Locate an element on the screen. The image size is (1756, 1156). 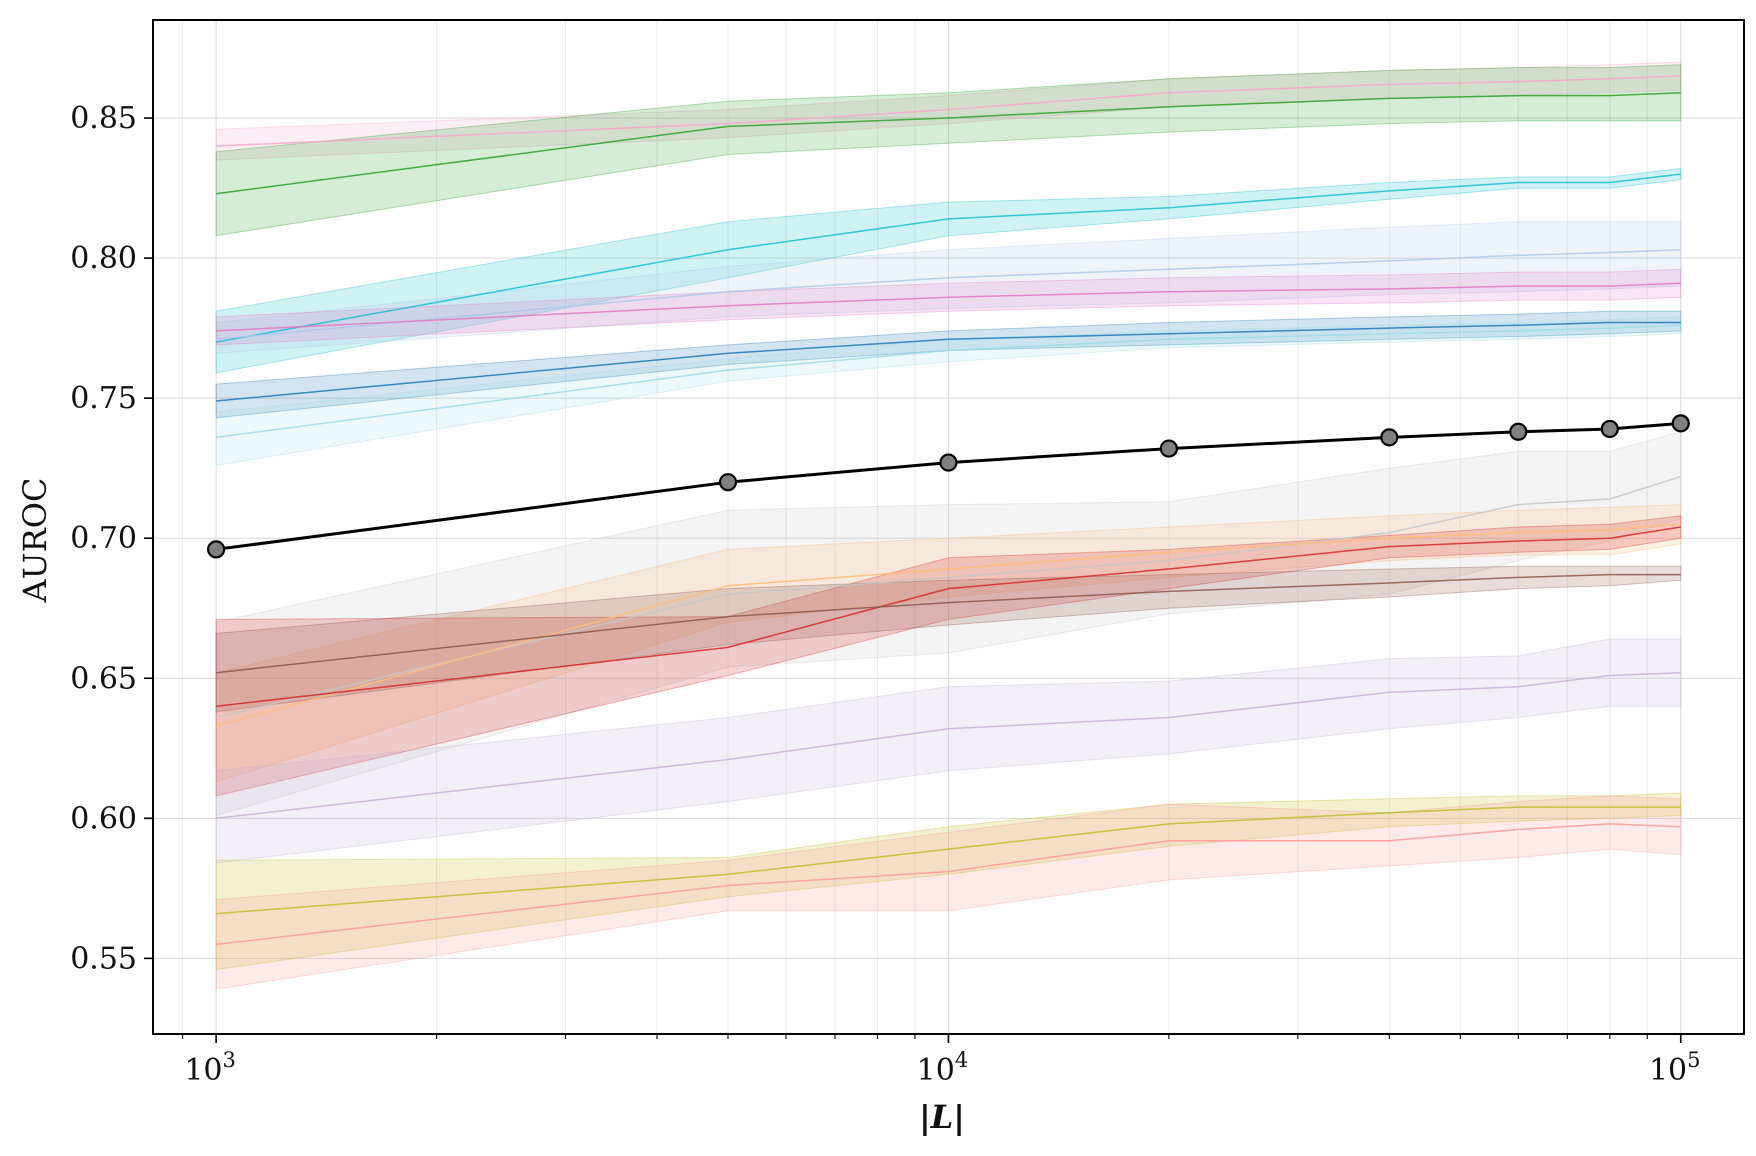
y-tick-label: 0.70 is located at coordinates (103, 538).